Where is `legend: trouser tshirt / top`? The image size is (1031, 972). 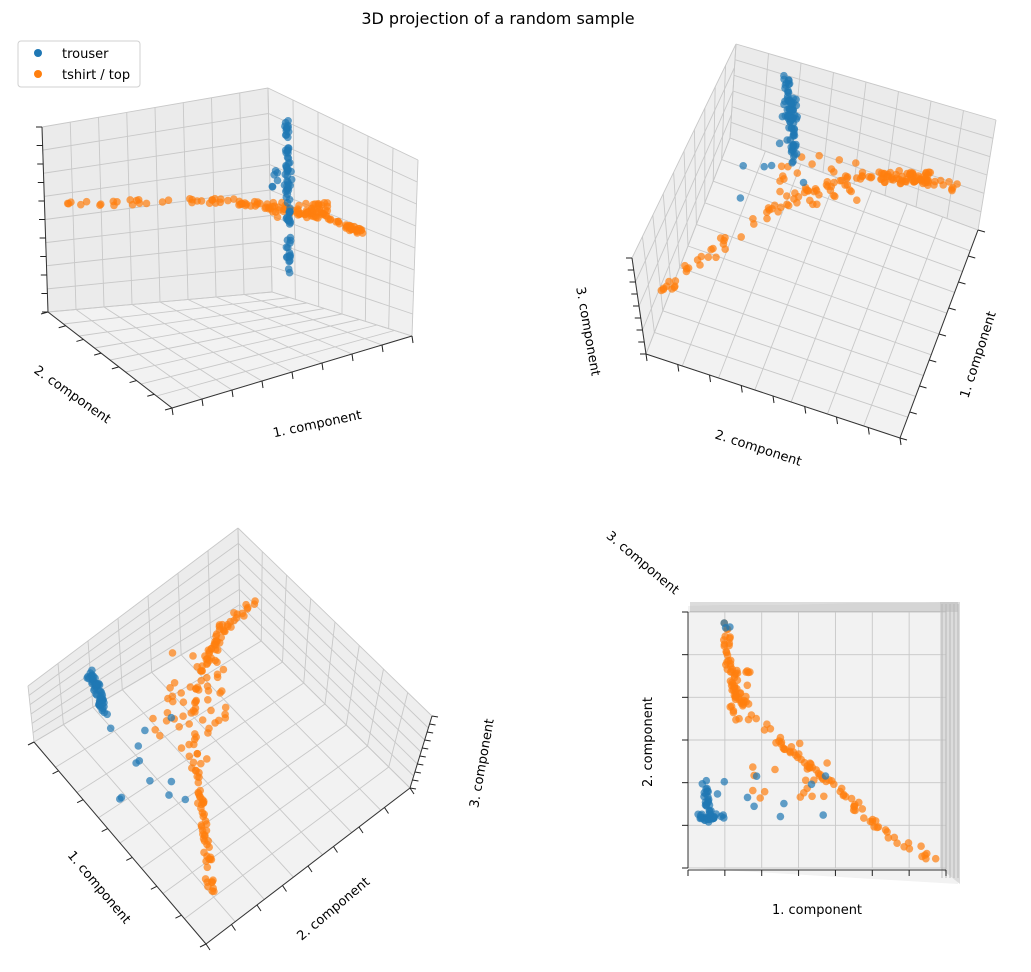 legend: trouser tshirt / top is located at coordinates (79, 64).